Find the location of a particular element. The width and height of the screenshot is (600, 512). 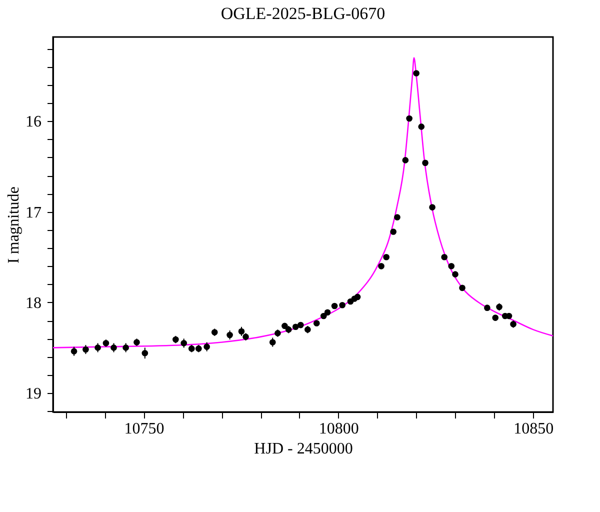

x-axis-title: HJD - 2450000 is located at coordinates (303, 449).